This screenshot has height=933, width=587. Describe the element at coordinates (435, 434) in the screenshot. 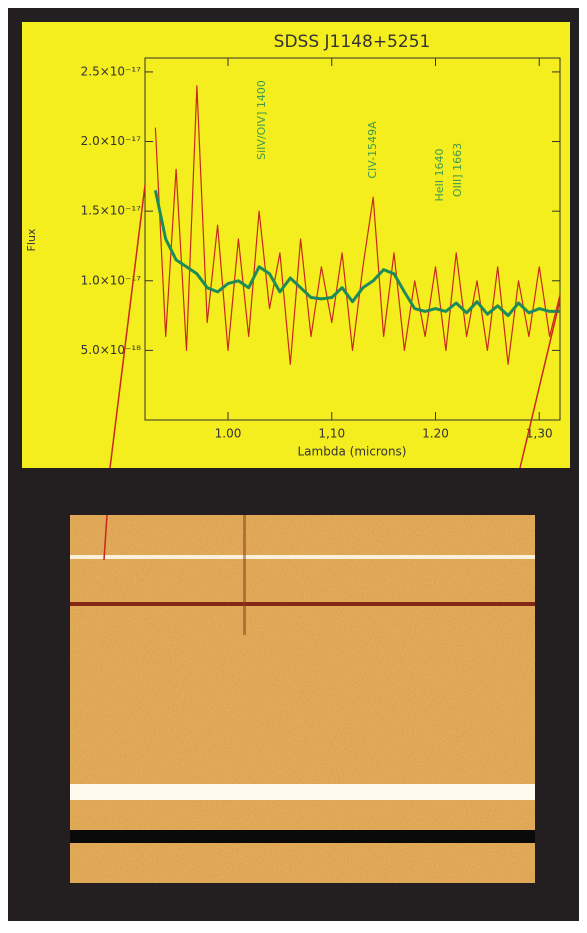

I see `x-tick-label: 1.20` at that location.